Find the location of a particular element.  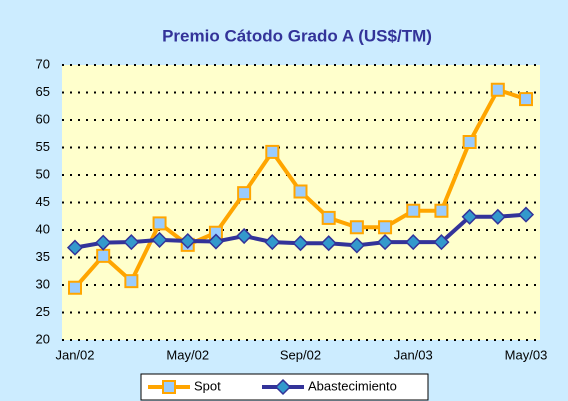

x-tick-label: May/03 is located at coordinates (526, 354).